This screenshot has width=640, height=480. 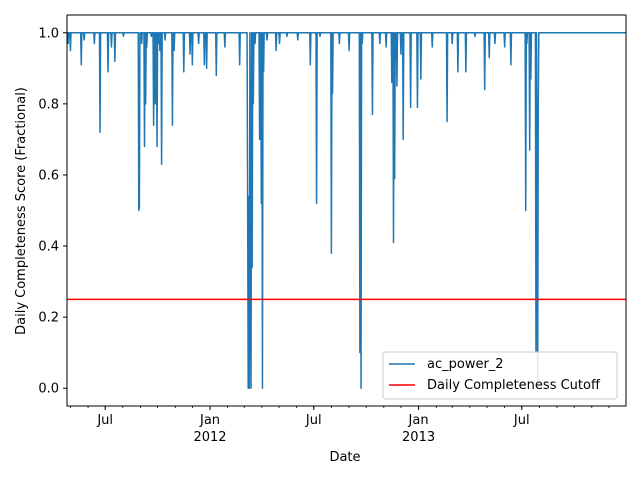 What do you see at coordinates (48, 33) in the screenshot?
I see `y-tick-label: 1.0` at bounding box center [48, 33].